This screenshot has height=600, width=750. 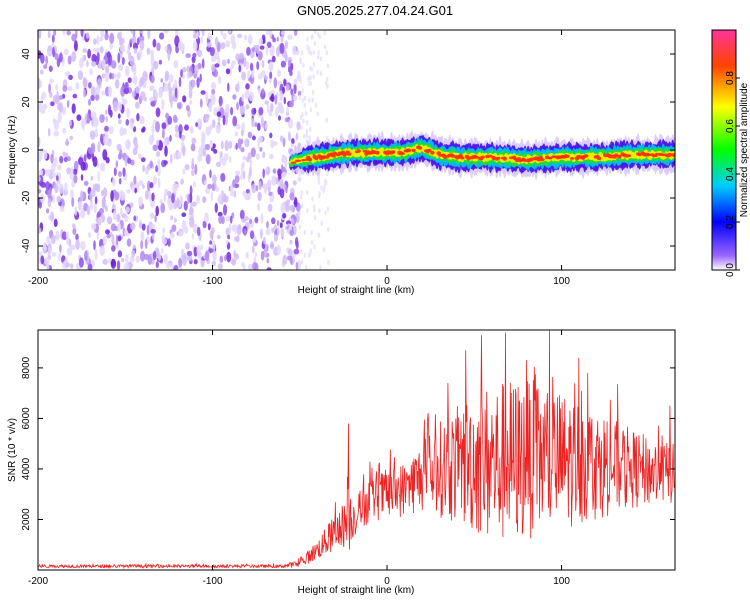 What do you see at coordinates (730, 126) in the screenshot?
I see `colorbar-tick-label: 0.6` at bounding box center [730, 126].